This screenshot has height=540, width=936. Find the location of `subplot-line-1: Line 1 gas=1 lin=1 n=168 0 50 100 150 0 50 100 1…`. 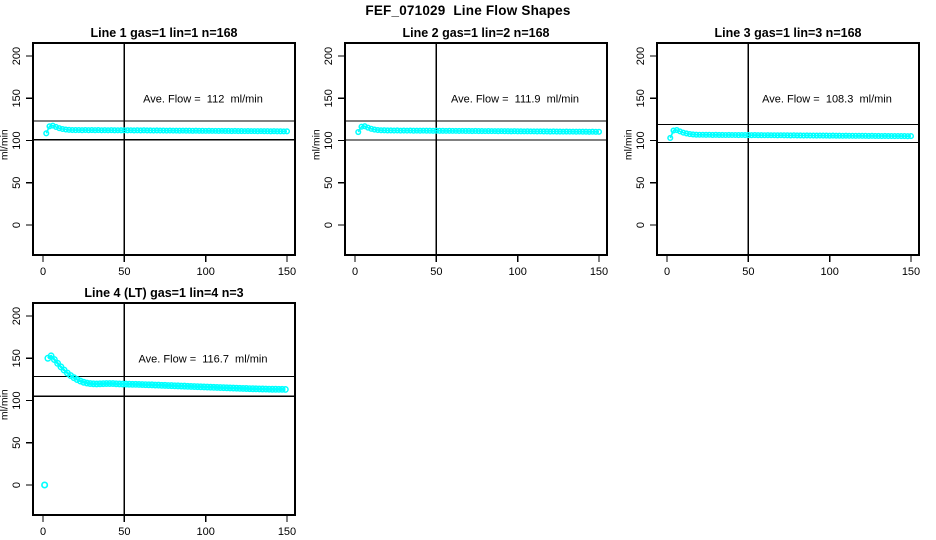

subplot-line-1: Line 1 gas=1 lin=1 n=168 0 50 100 150 0 50 100 1… is located at coordinates (148, 152).